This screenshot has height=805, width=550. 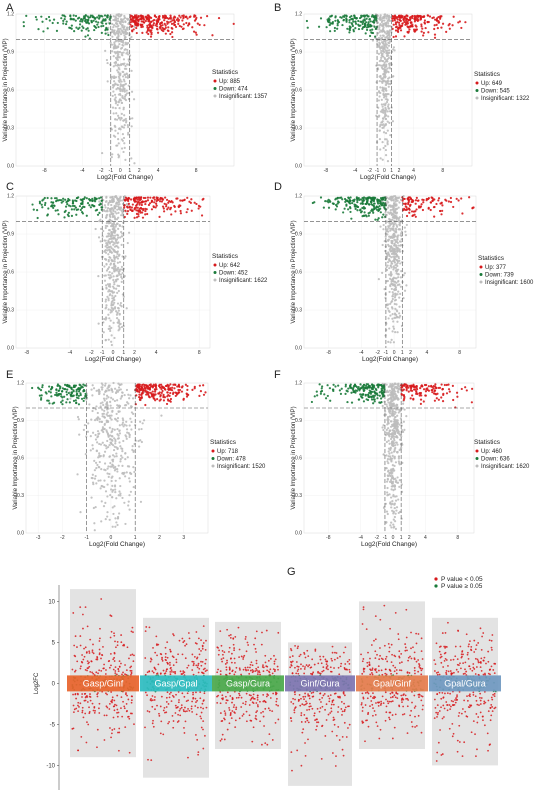 I want to click on y-tick-label: 0.0, so click(x=20, y=534).